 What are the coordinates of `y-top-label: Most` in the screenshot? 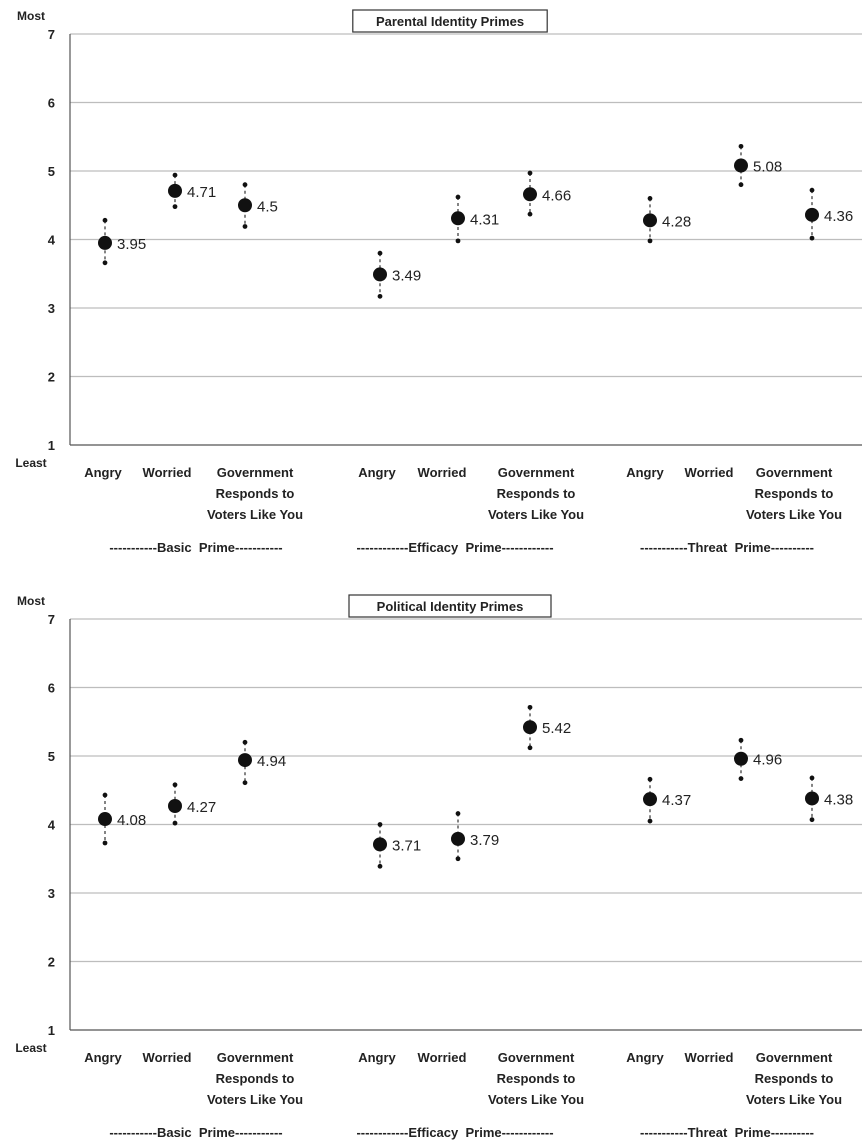 It's located at (31, 601).